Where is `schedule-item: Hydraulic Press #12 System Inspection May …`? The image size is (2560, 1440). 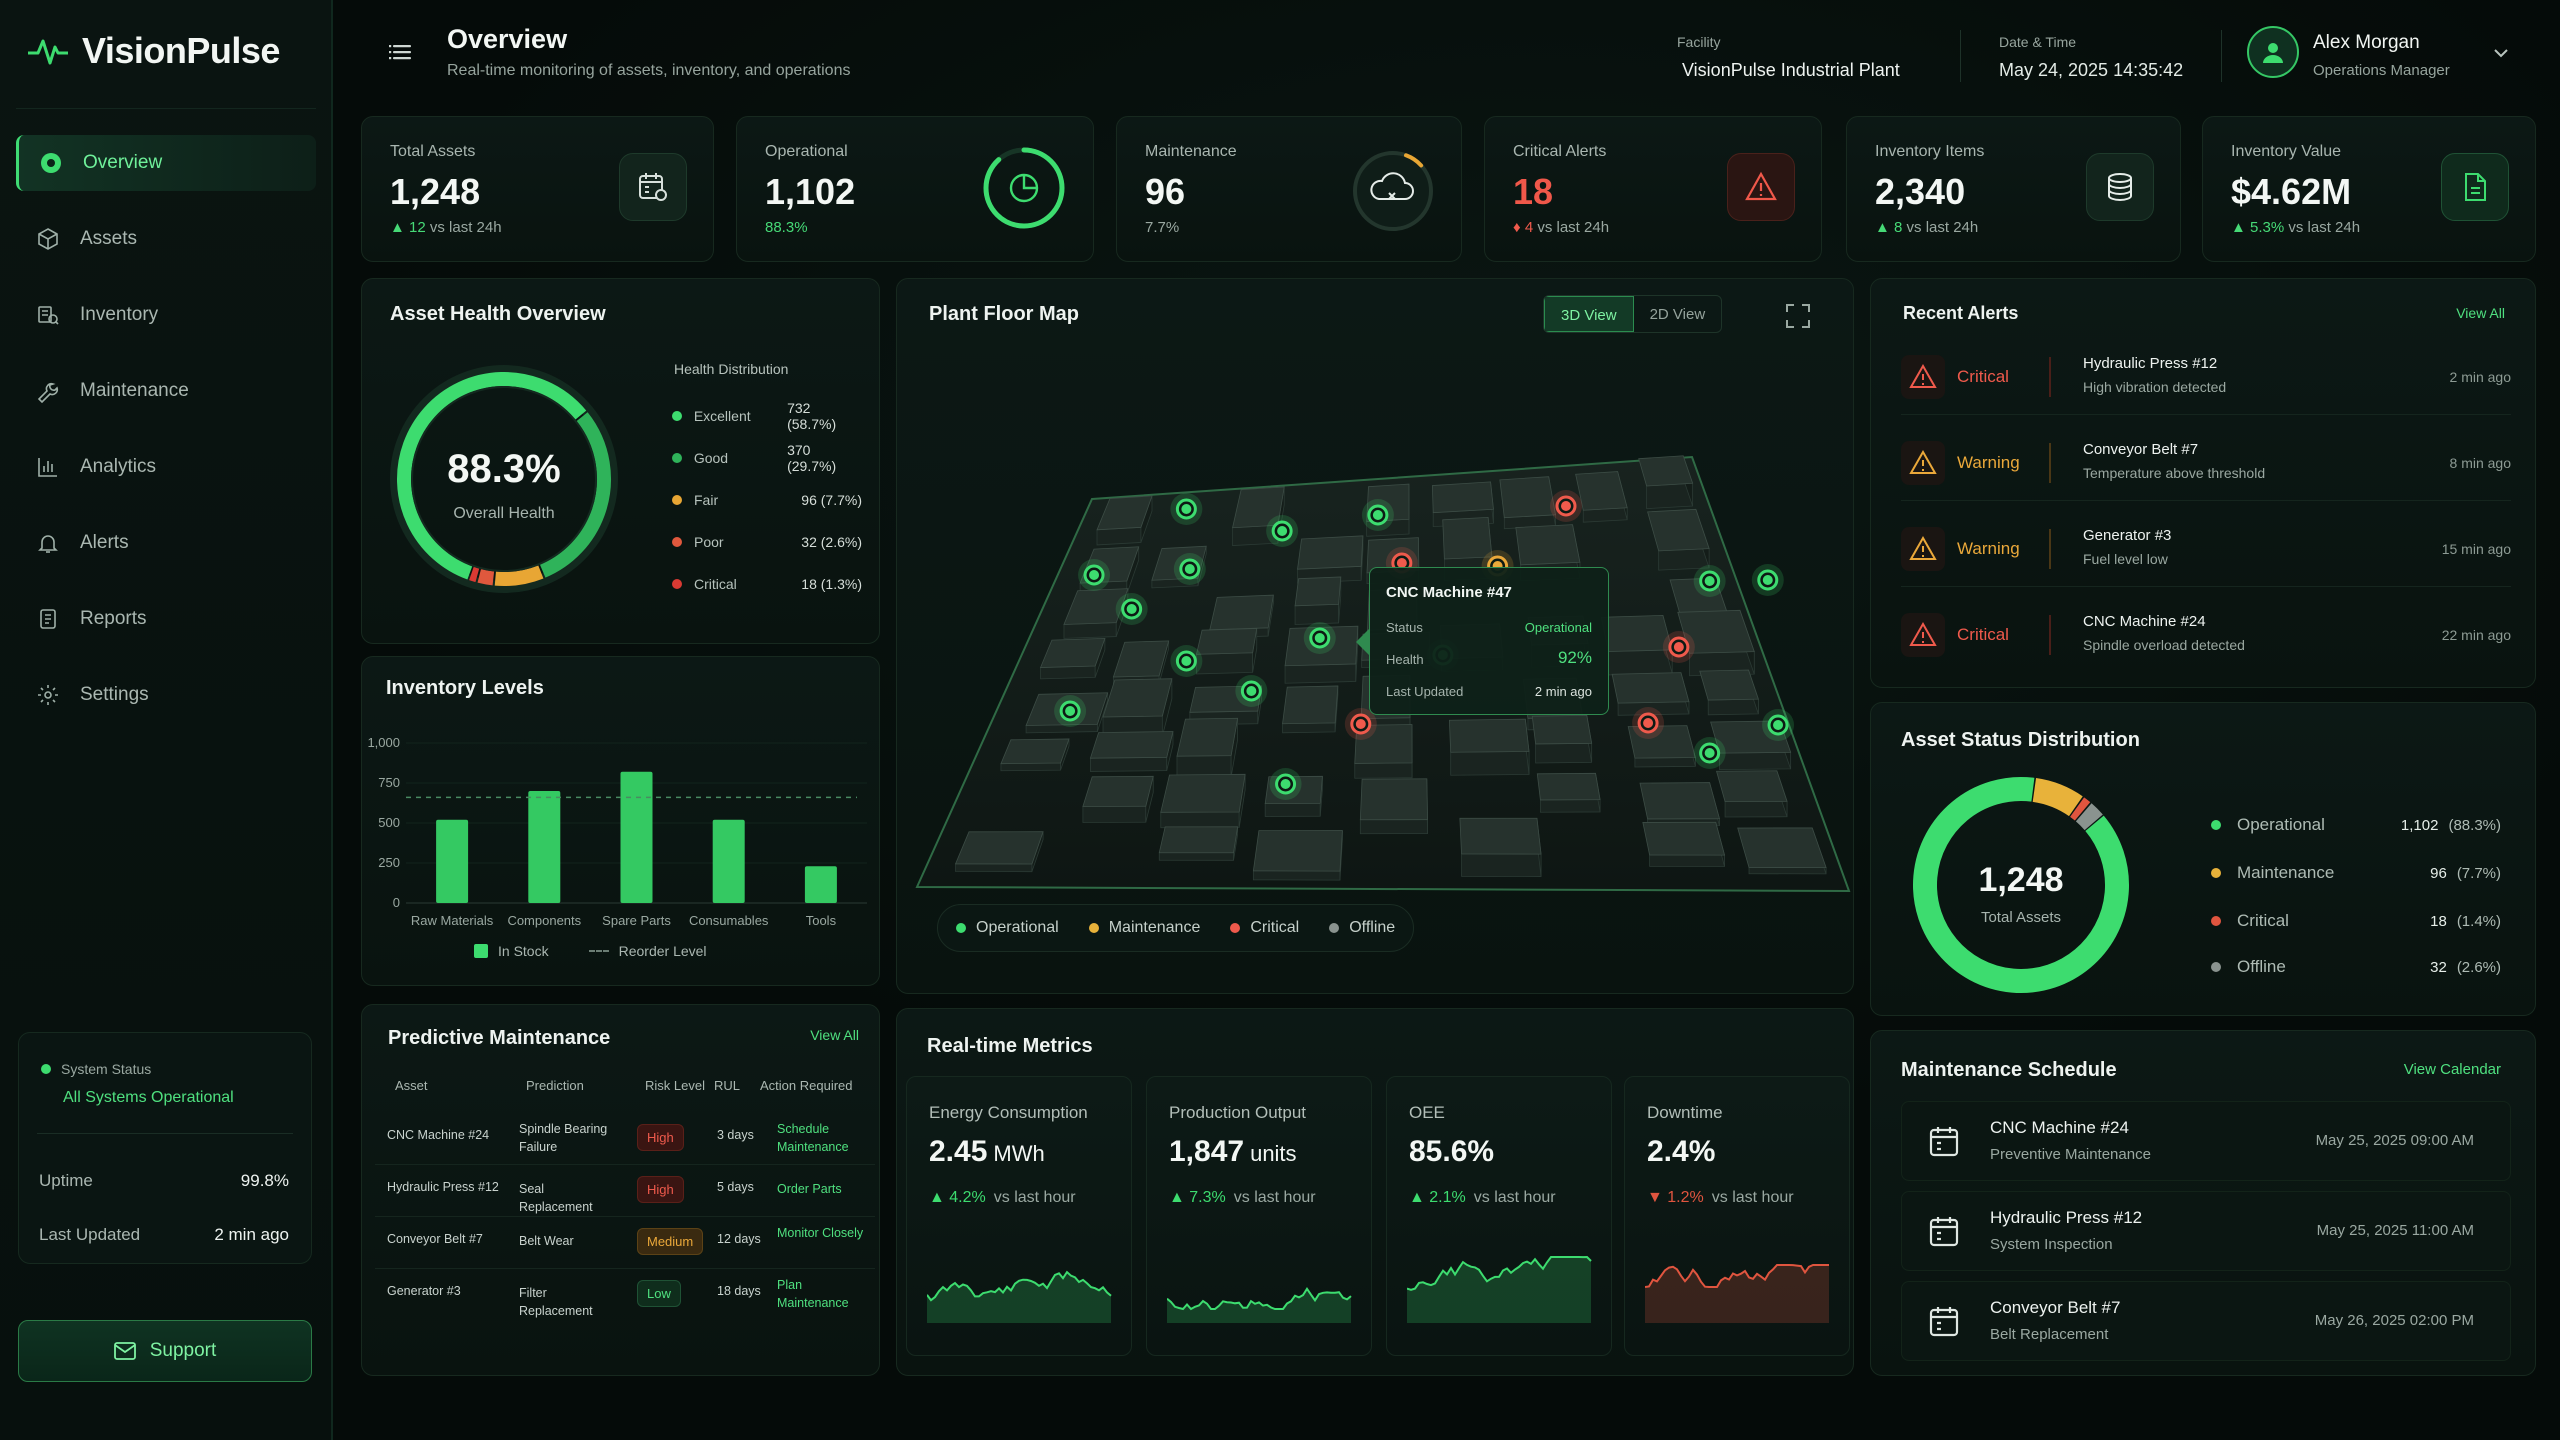 schedule-item: Hydraulic Press #12 System Inspection May … is located at coordinates (2206, 1231).